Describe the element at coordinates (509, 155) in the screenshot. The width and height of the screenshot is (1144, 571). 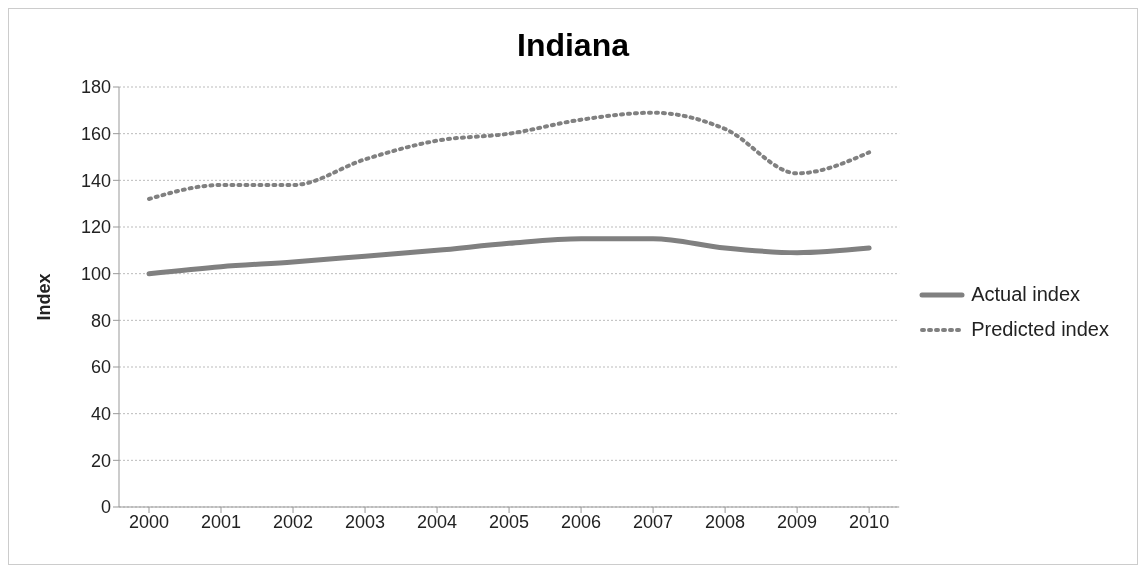
I see `line-series` at that location.